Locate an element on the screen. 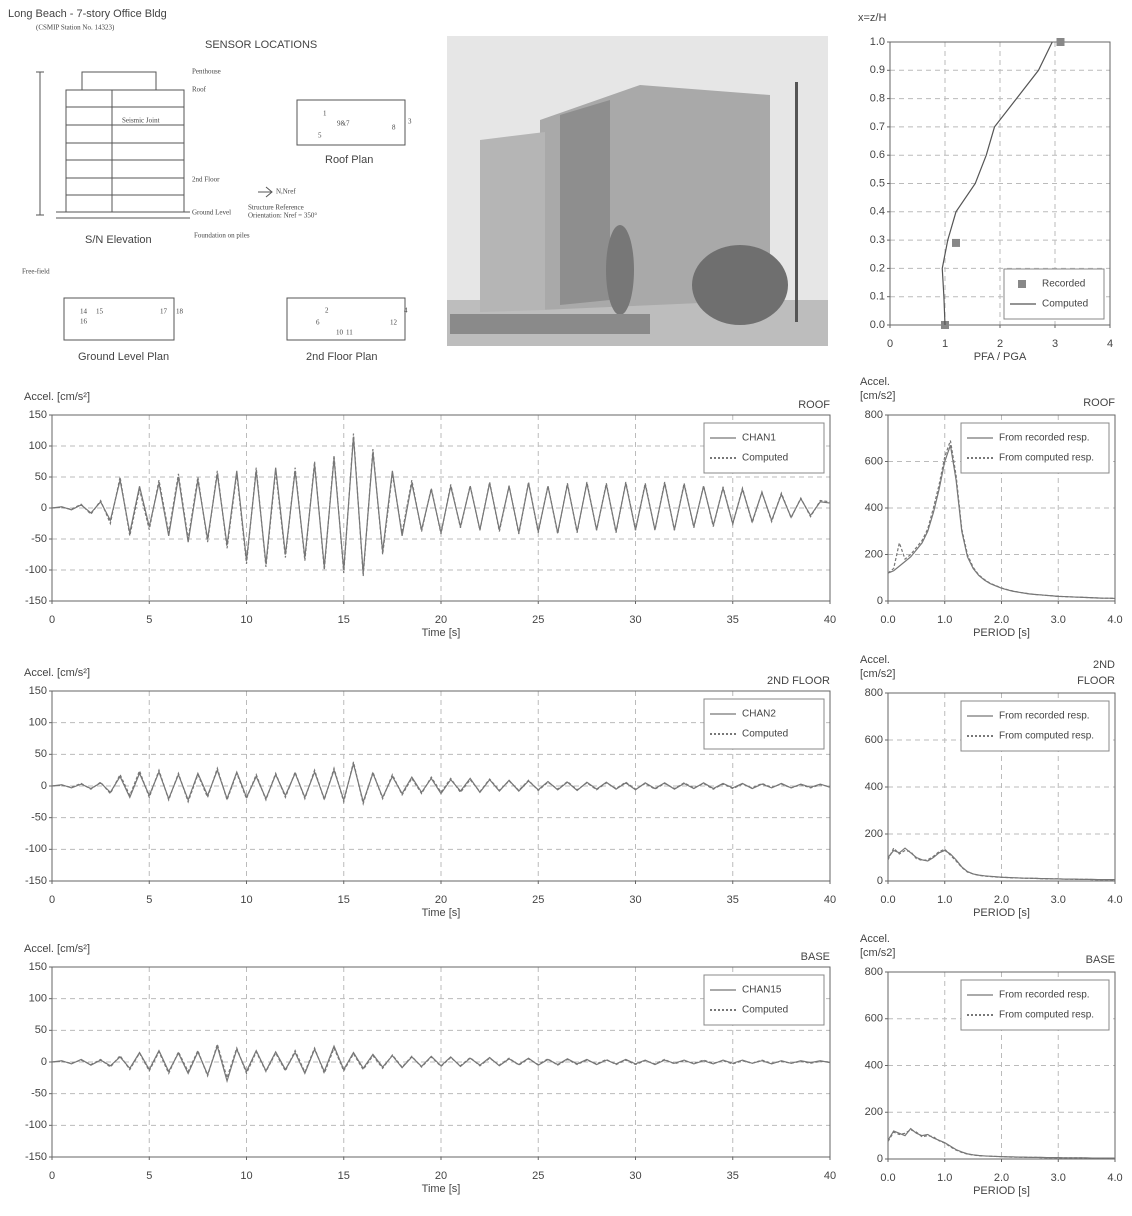 This screenshot has width=1132, height=1216. x-tick-label: 40 is located at coordinates (830, 900).